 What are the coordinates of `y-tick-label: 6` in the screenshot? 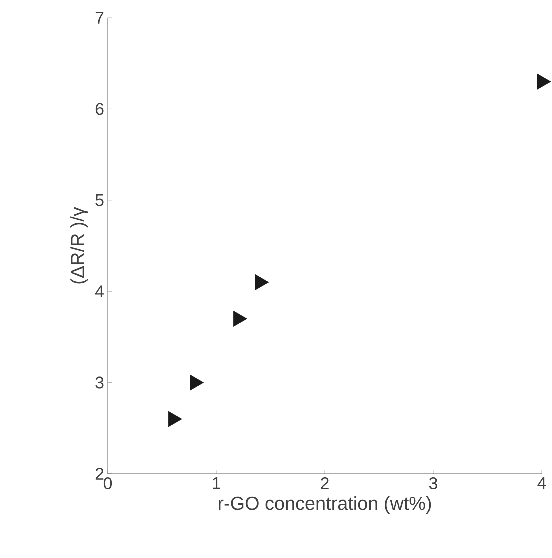 It's located at (100, 109).